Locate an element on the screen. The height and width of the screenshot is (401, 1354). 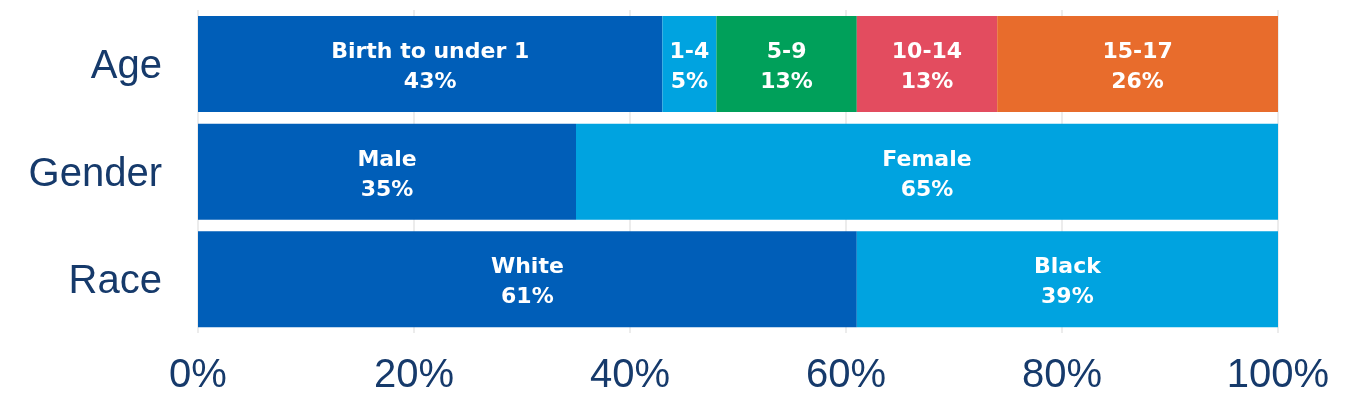
x-tick-label: 20% is located at coordinates (414, 373).